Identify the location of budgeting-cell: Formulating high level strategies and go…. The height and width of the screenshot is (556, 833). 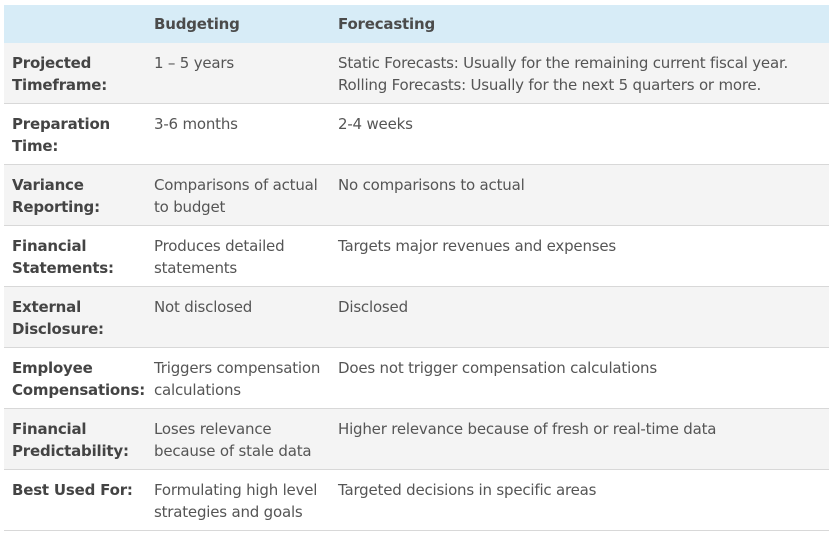
(236, 501).